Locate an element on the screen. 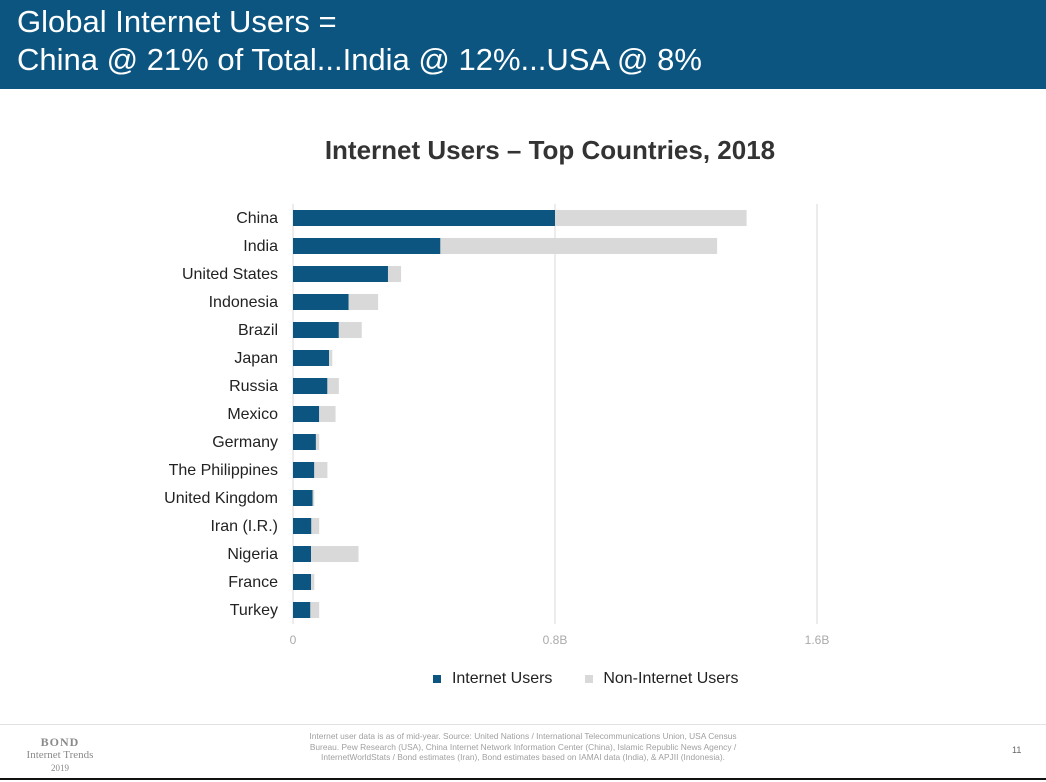  bar-internet-users-united-kingdom is located at coordinates (303, 498).